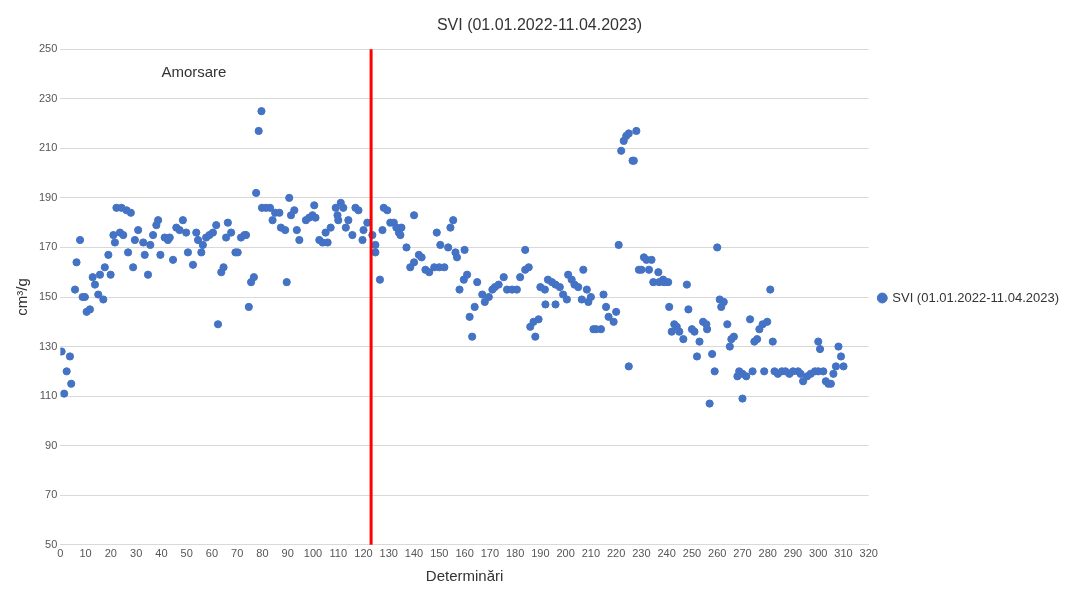 The image size is (1079, 596). What do you see at coordinates (136, 553) in the screenshot?
I see `x-tick-label: 30` at bounding box center [136, 553].